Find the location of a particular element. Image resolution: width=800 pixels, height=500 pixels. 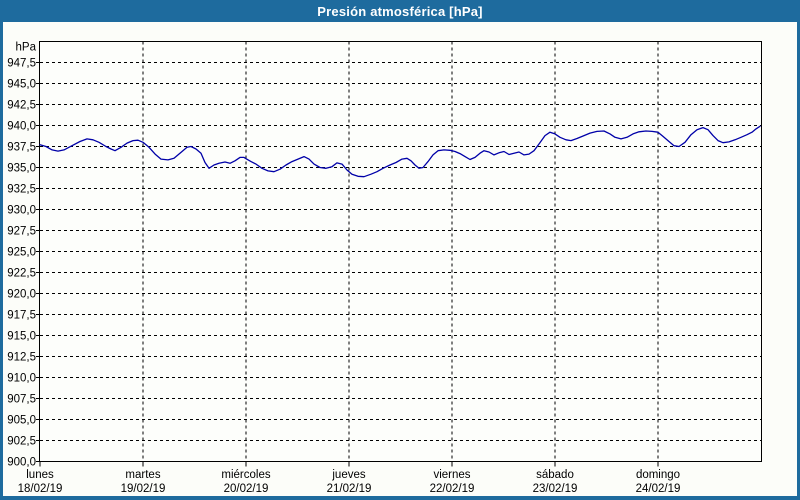

y-tick-label: 947,5 is located at coordinates (21, 64).